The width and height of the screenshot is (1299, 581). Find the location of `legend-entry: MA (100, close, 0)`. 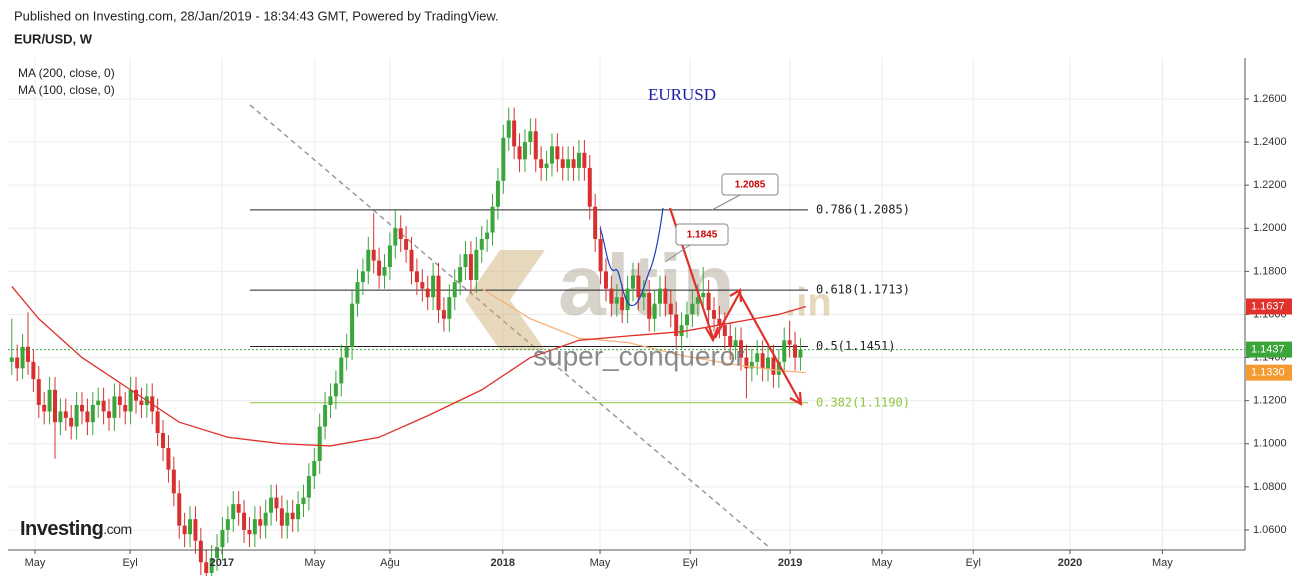

legend-entry: MA (100, close, 0) is located at coordinates (66, 90).